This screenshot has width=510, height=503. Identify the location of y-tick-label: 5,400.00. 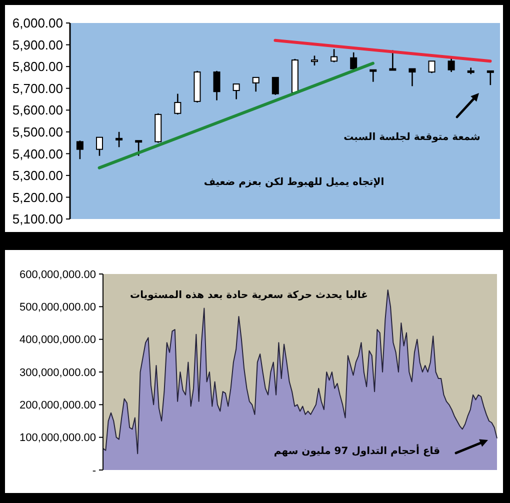
(37, 154).